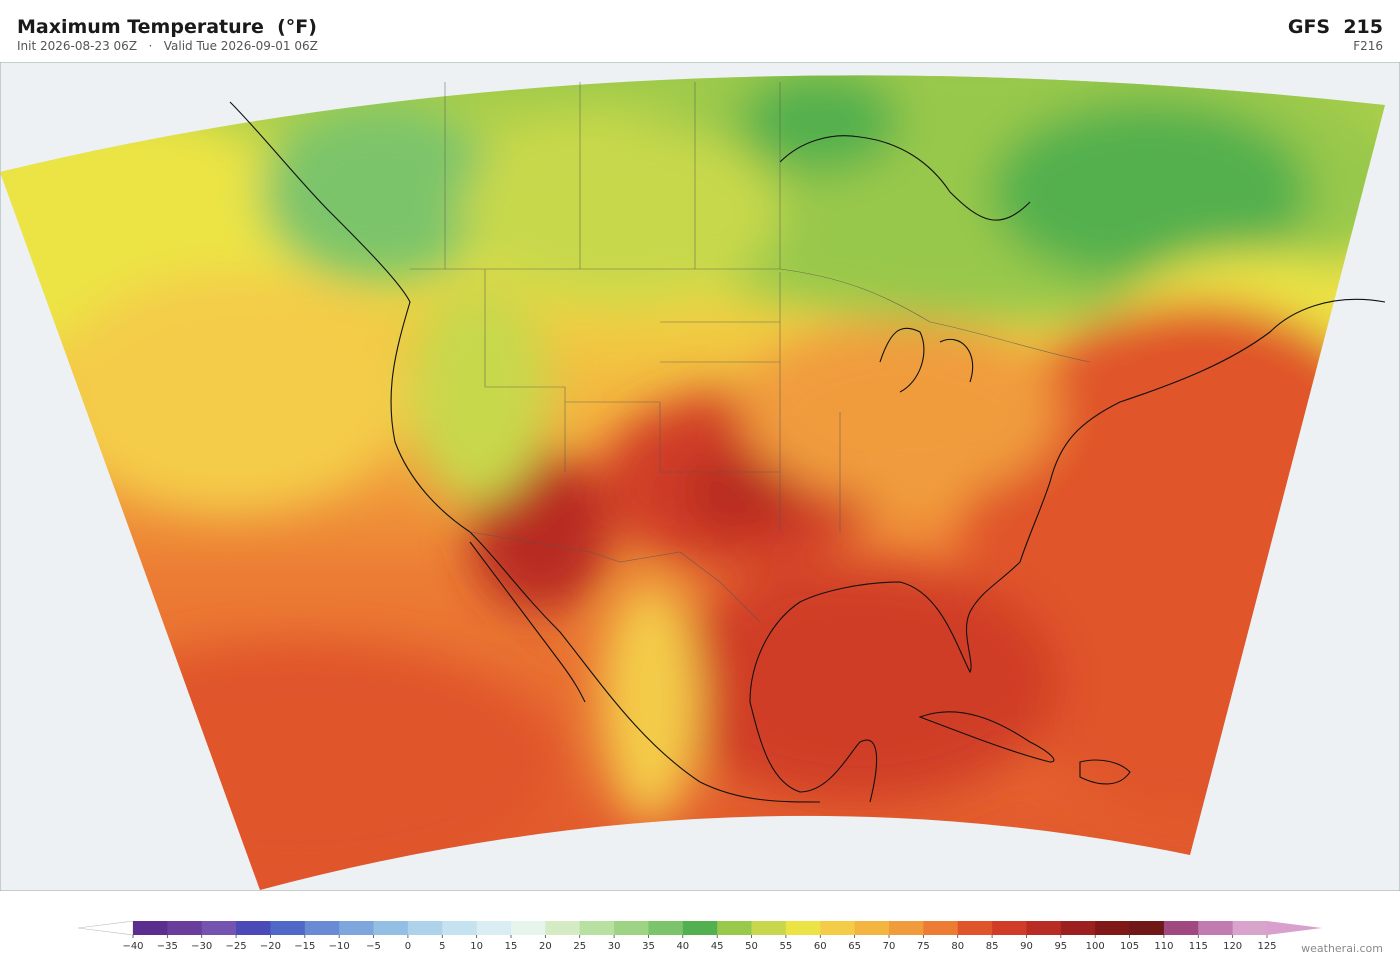 The image size is (1400, 964). I want to click on colorbar-tick-label: 45, so click(717, 946).